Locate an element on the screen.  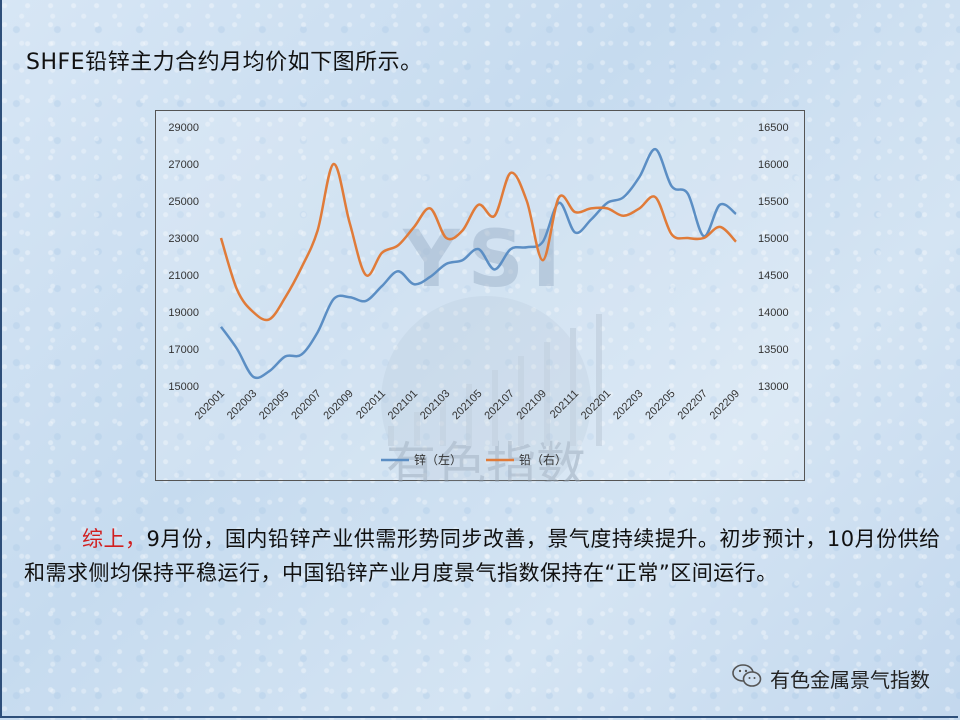
x-tick-label: 202003 is located at coordinates (242, 405).